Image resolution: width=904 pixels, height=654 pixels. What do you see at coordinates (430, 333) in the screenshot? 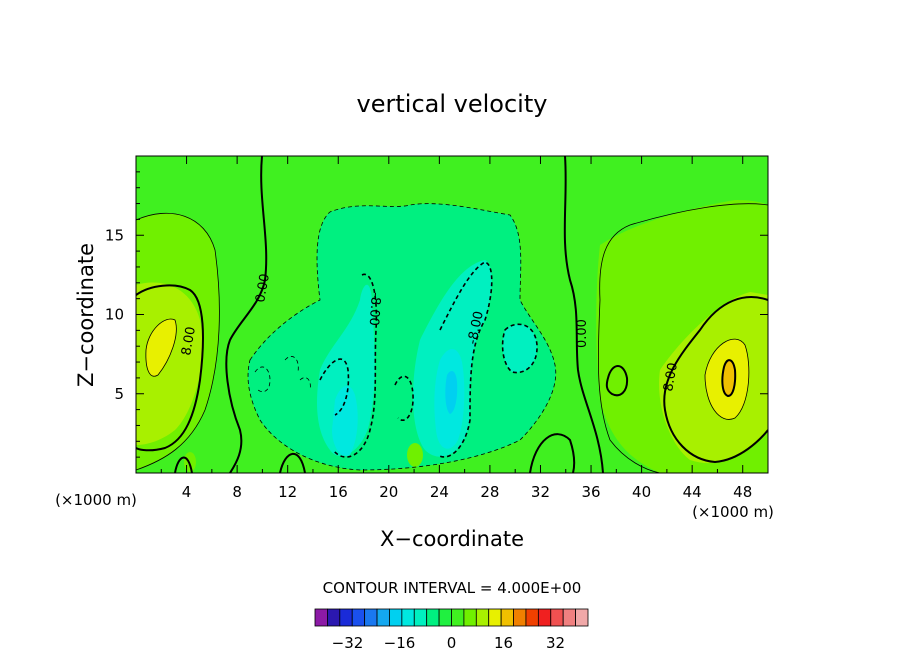
I see `contour-labels: 0.00 0.00 8.00 8.00 -8.00 -8.00` at bounding box center [430, 333].